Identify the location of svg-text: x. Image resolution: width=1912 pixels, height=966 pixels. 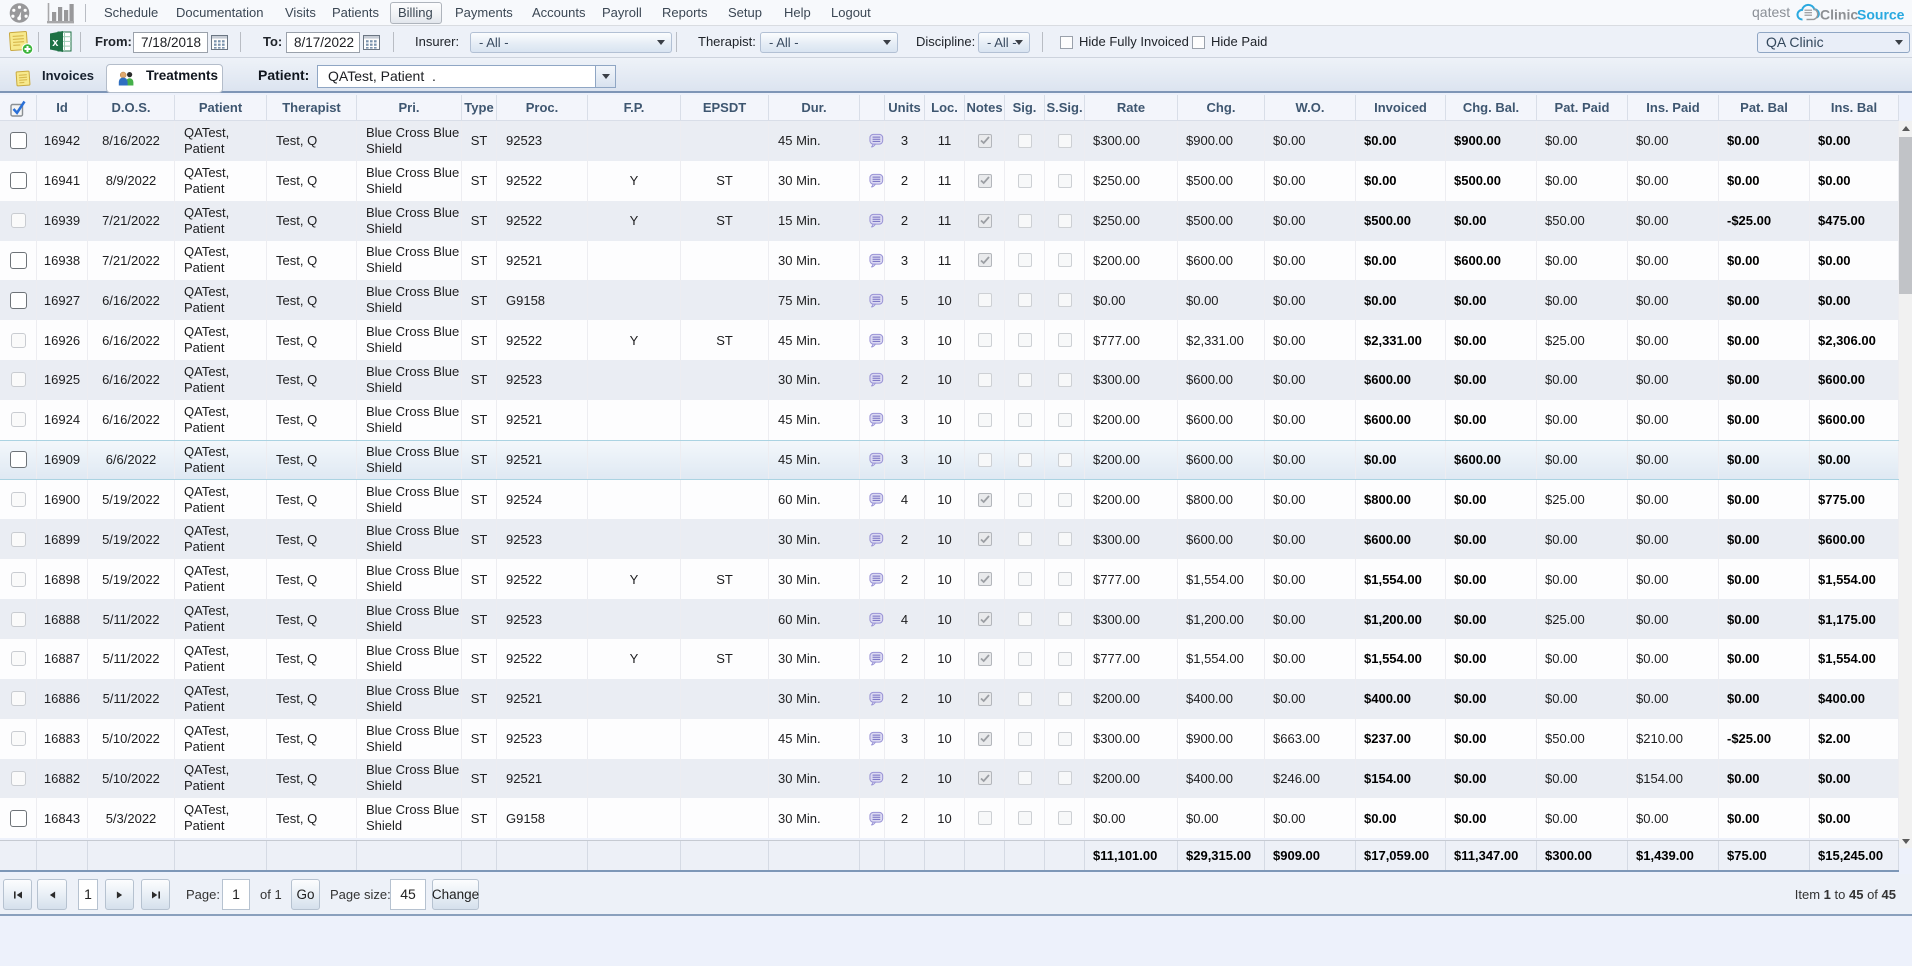
(55, 43).